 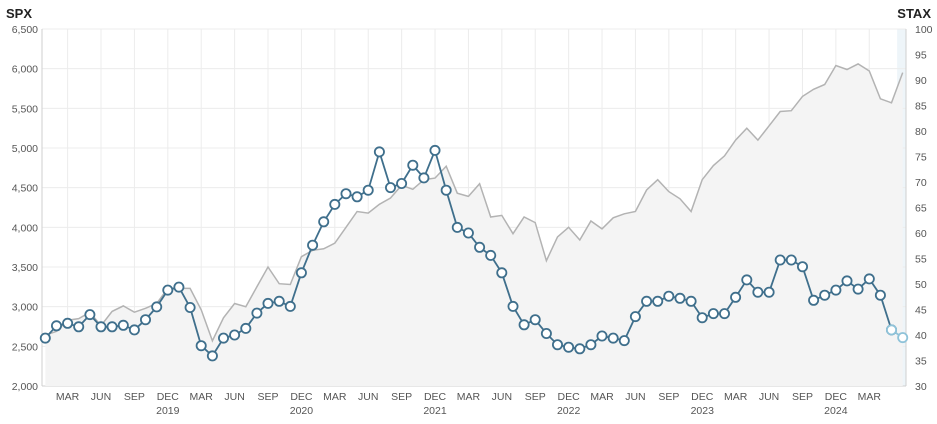 What do you see at coordinates (25, 308) in the screenshot?
I see `left-tick-label: 3,000` at bounding box center [25, 308].